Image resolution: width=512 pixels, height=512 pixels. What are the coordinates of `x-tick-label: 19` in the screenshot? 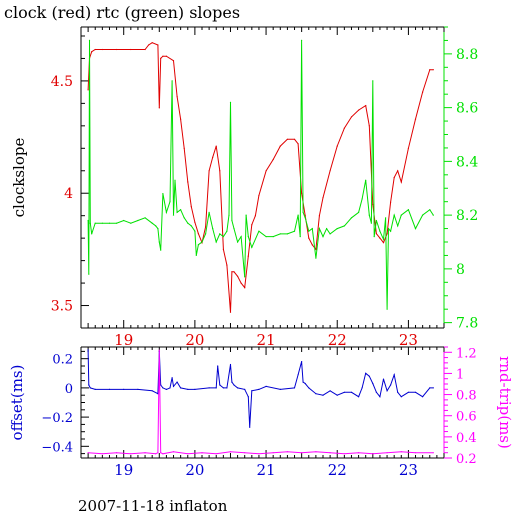 It's located at (123, 340).